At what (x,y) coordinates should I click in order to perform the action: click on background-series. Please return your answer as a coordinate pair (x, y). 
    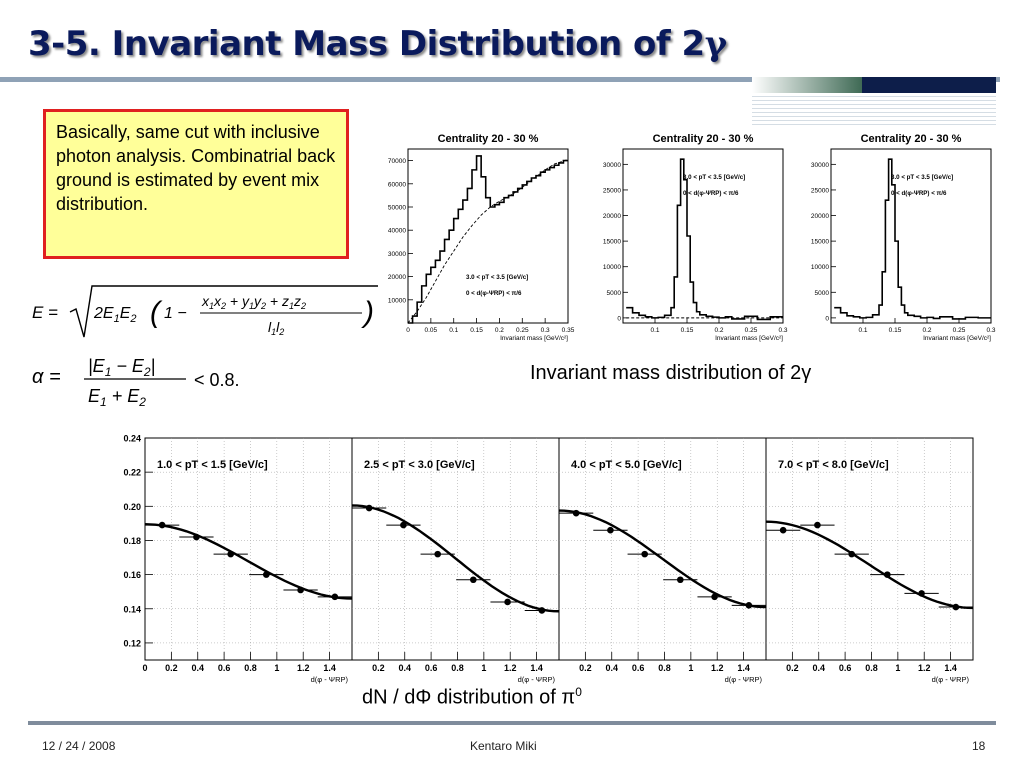
    Looking at the image, I should click on (488, 241).